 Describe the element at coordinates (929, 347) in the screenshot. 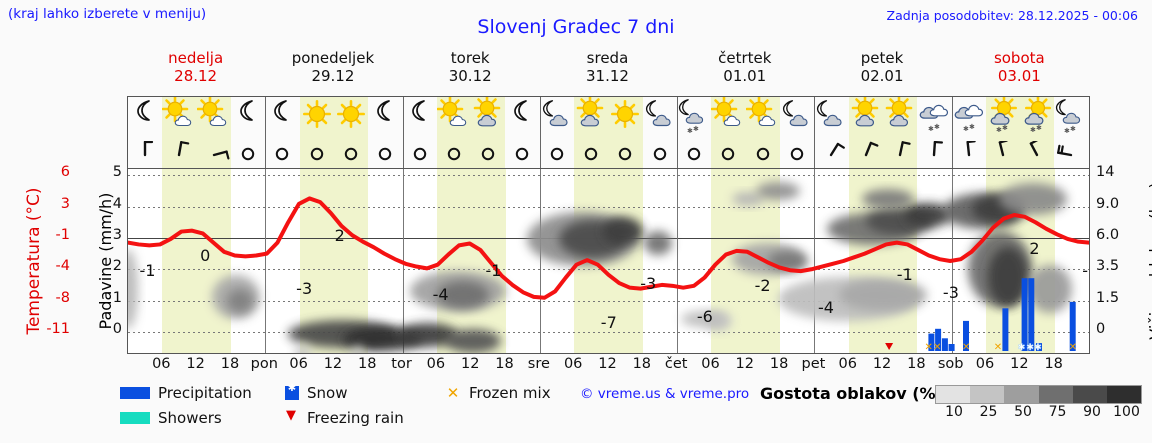

I see `frozen-mix-marker-1: ✕` at that location.